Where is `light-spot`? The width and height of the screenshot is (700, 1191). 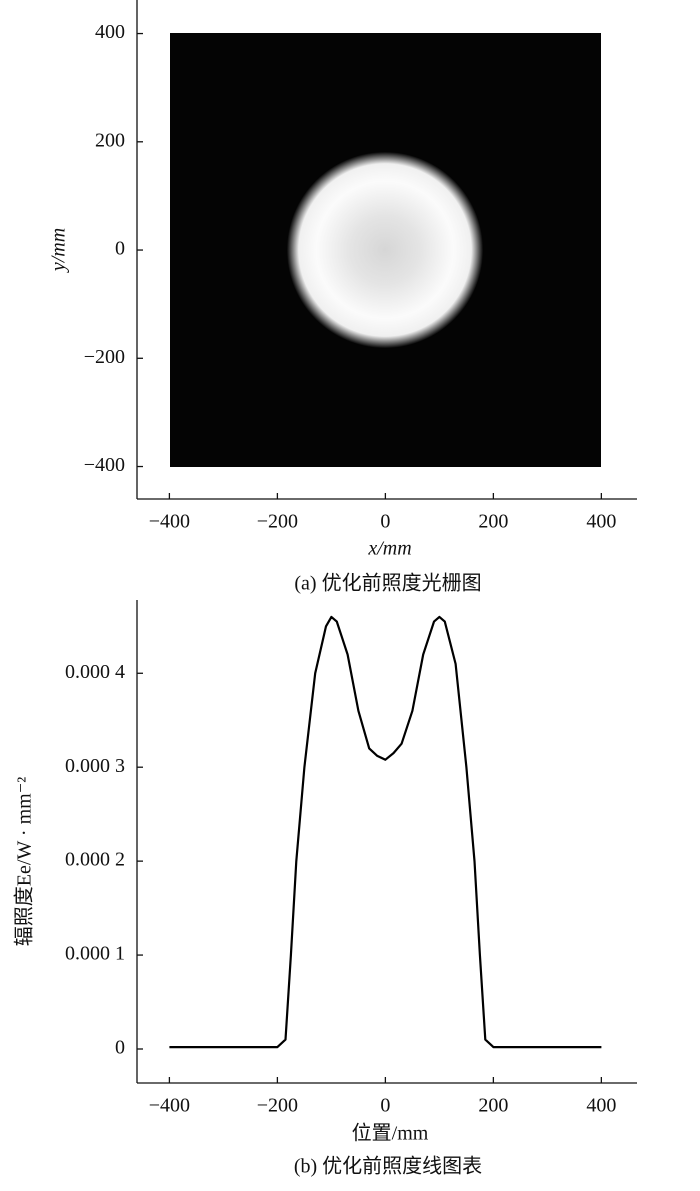 light-spot is located at coordinates (385, 250).